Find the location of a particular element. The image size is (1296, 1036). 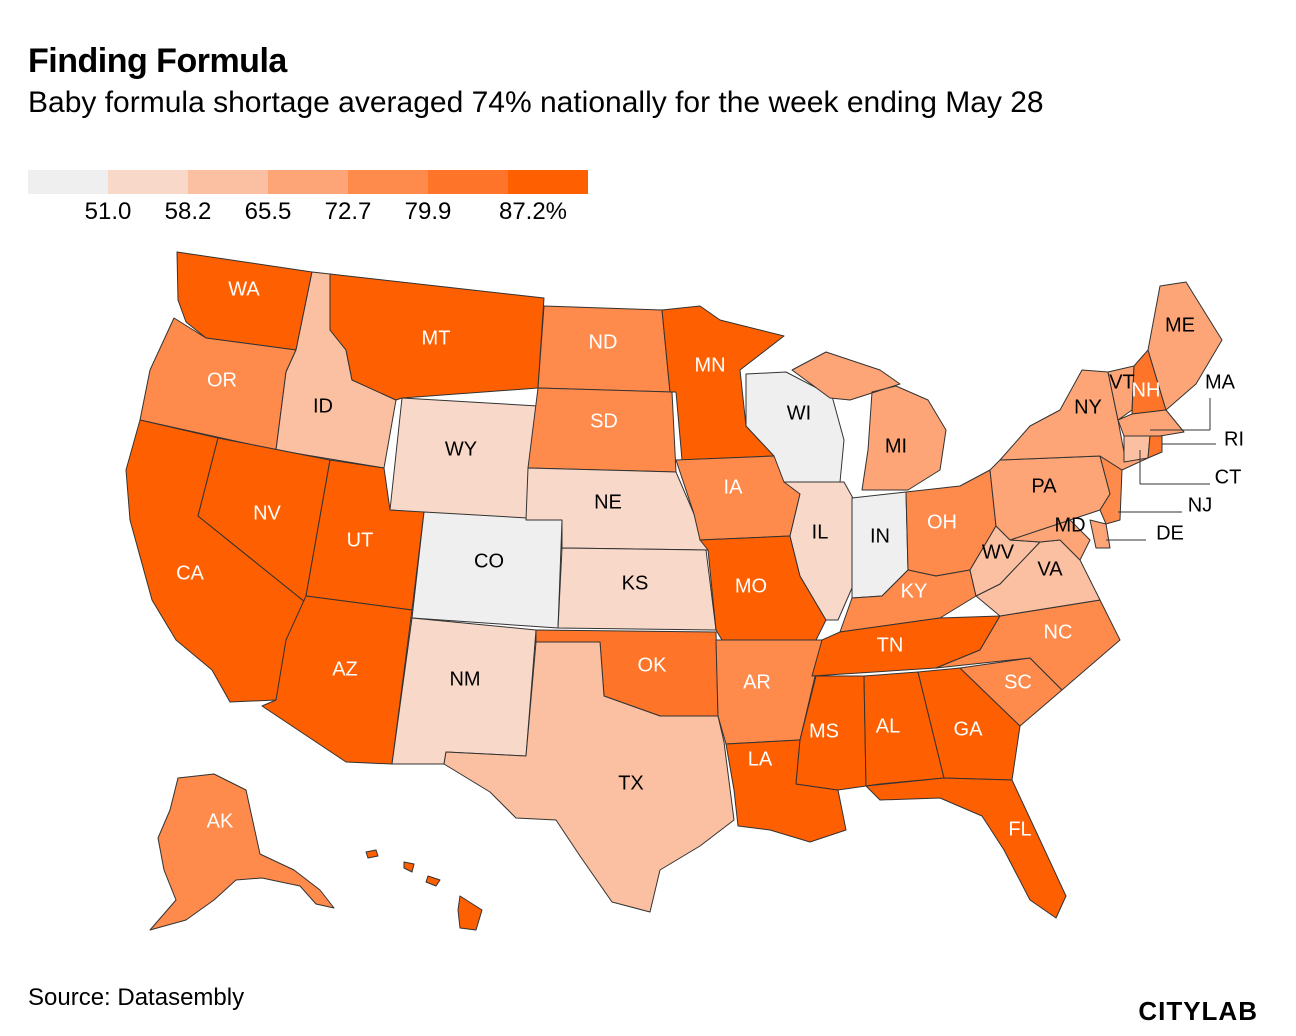

state-label-ri: RI is located at coordinates (1234, 439).